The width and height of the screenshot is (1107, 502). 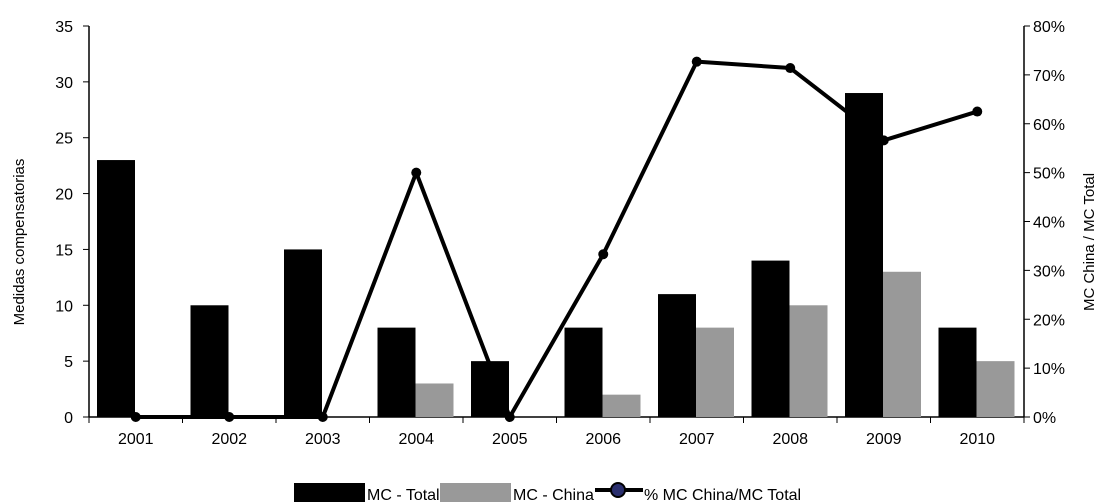 I want to click on legend-swatch-marker, so click(x=618, y=490).